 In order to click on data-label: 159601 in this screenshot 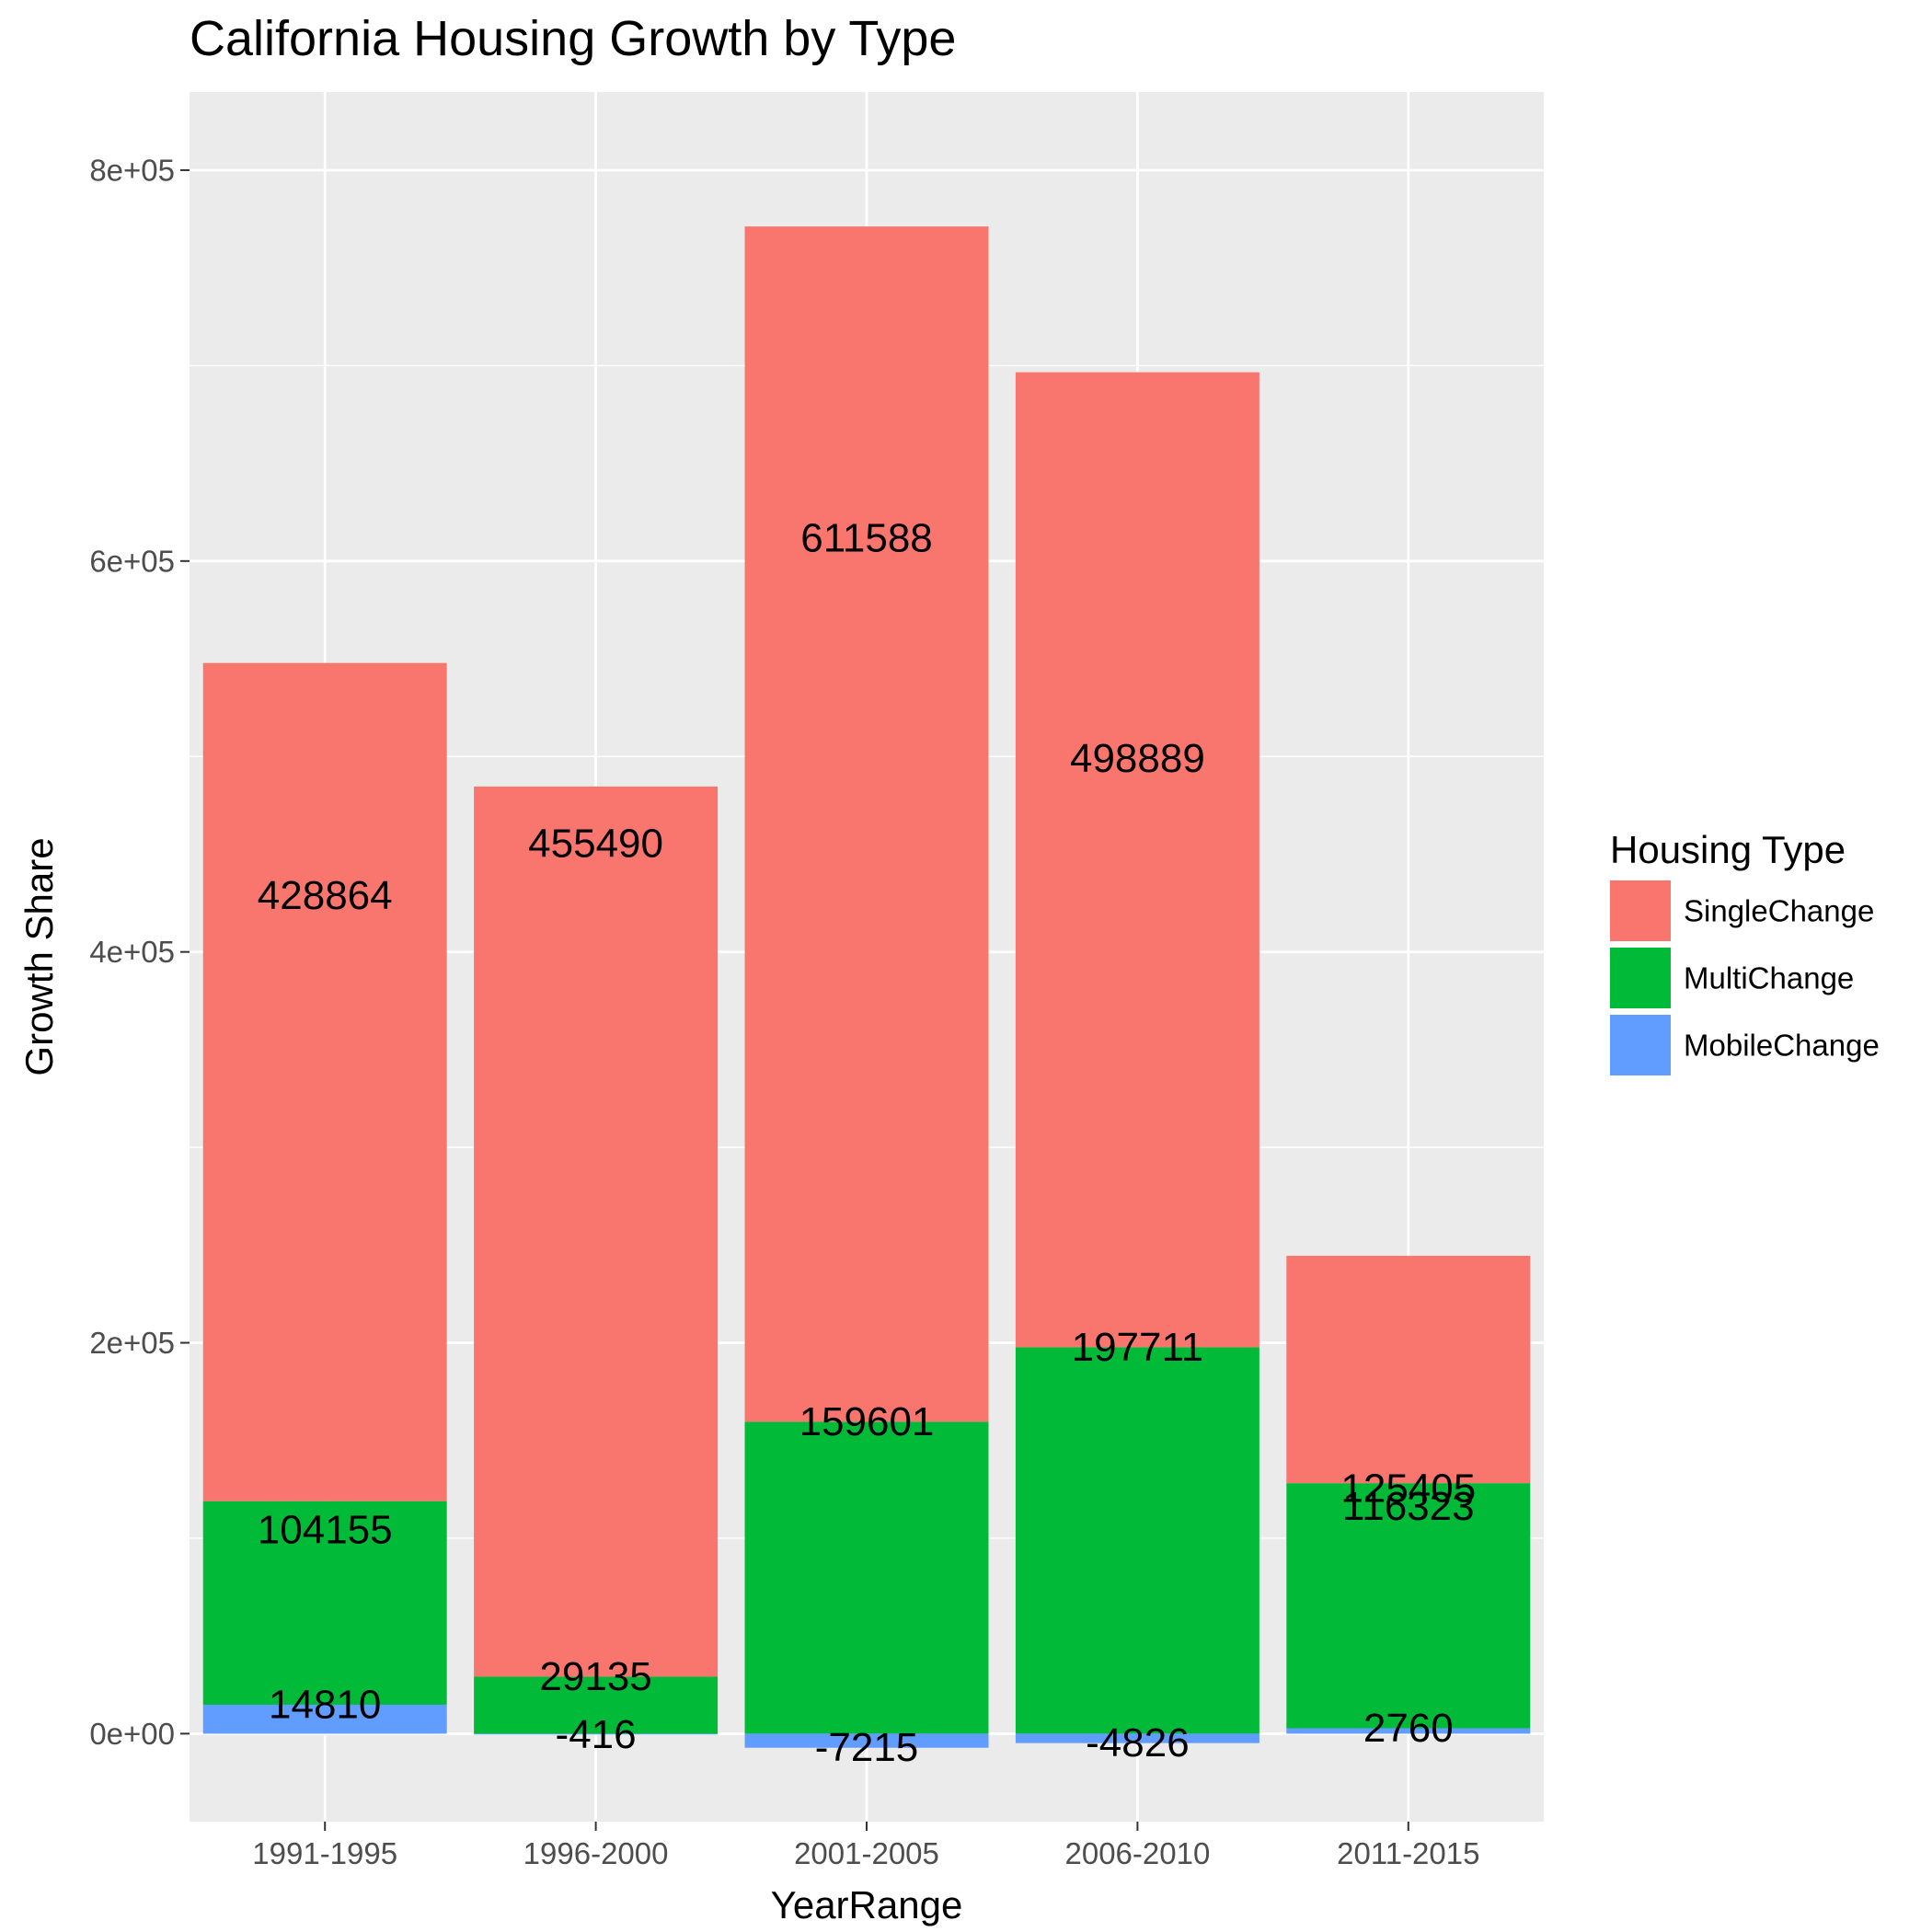, I will do `click(867, 1421)`.